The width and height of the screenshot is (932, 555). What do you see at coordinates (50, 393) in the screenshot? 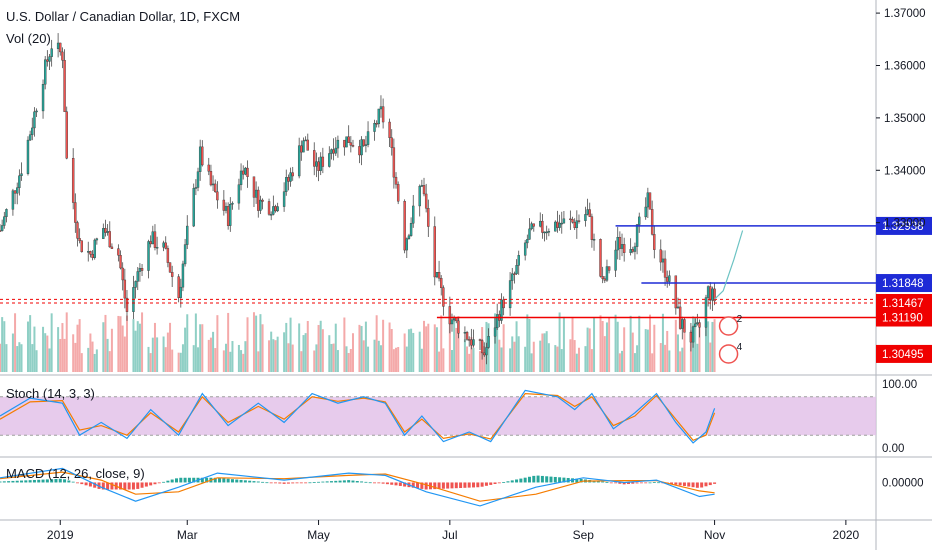
I see `stoch-label: Stoch (14, 3, 3)` at bounding box center [50, 393].